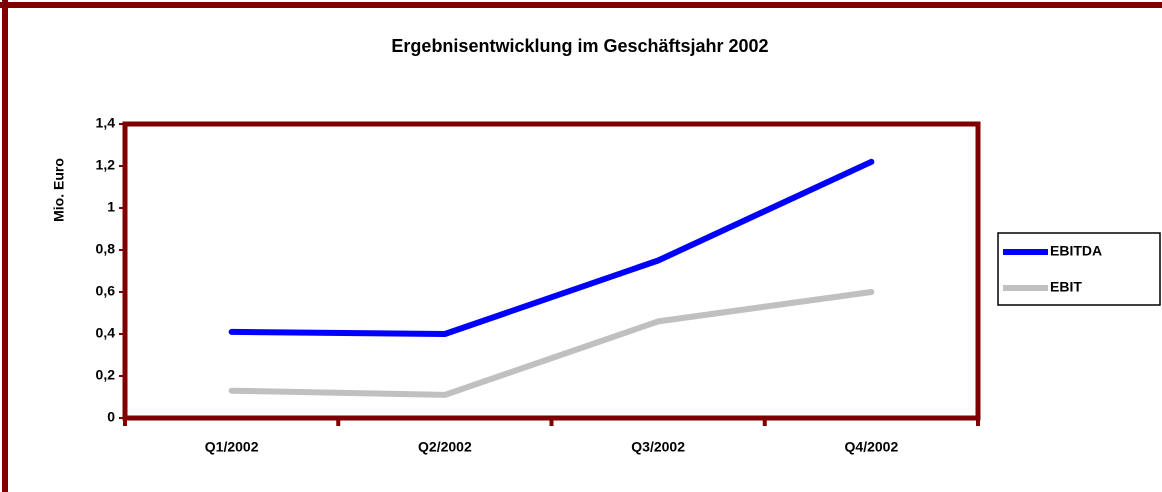  Describe the element at coordinates (106, 249) in the screenshot. I see `y-tick-label: 0,8` at that location.